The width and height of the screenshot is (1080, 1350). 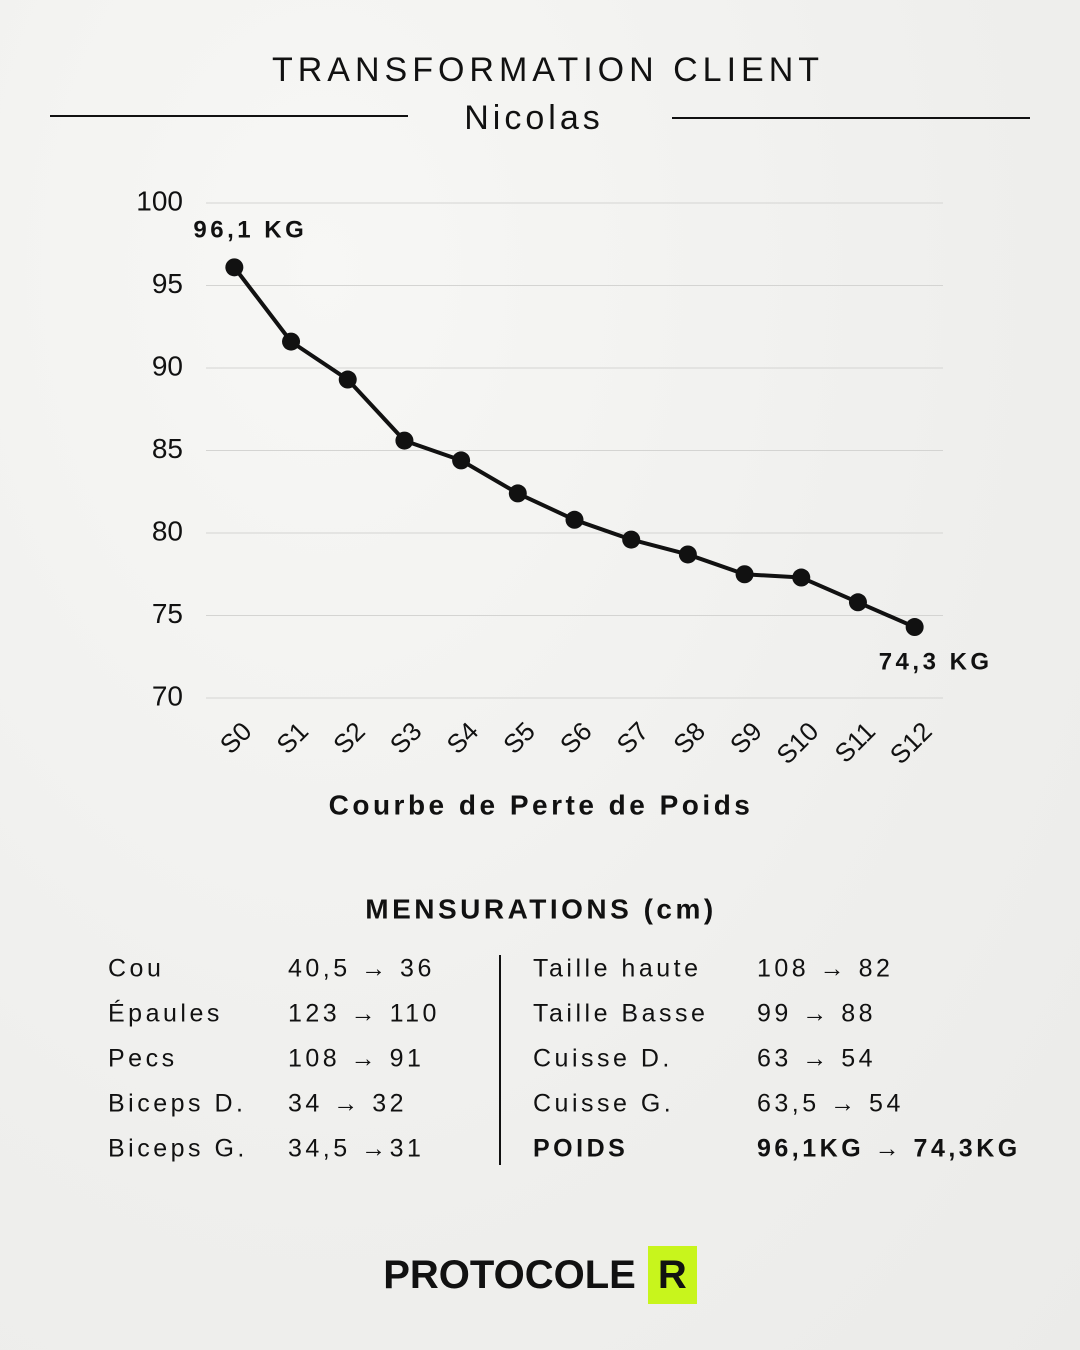 I want to click on y-tick-label: 95, so click(x=167, y=283).